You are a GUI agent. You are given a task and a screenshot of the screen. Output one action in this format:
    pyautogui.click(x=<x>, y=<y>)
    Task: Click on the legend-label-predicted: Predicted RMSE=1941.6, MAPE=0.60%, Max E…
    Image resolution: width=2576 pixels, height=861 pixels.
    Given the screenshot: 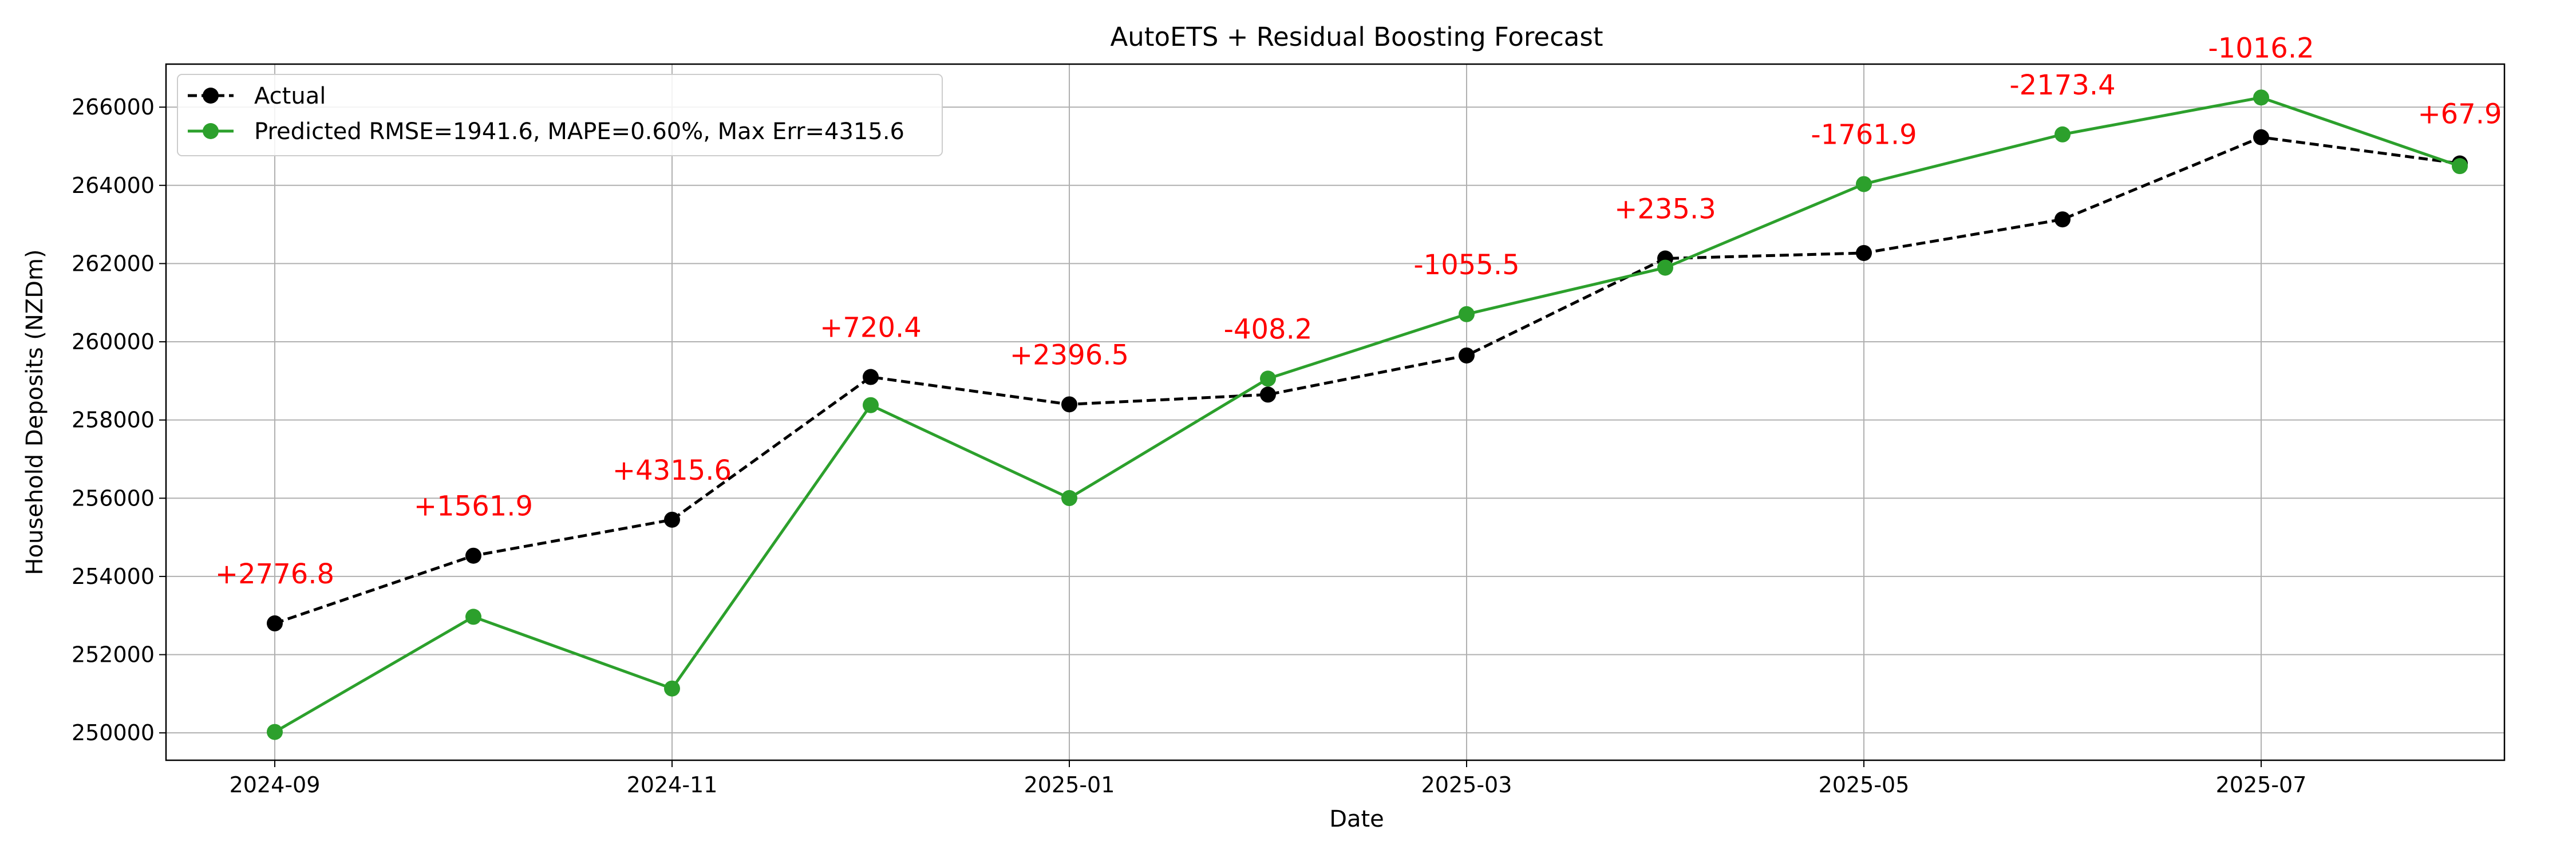 What is the action you would take?
    pyautogui.click(x=579, y=132)
    